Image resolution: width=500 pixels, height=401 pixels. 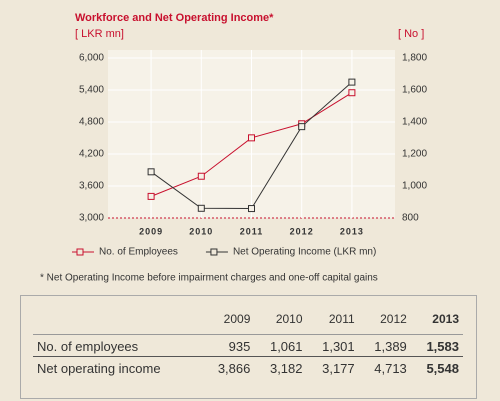 What do you see at coordinates (138, 252) in the screenshot?
I see `legend-label: No. of Employees` at bounding box center [138, 252].